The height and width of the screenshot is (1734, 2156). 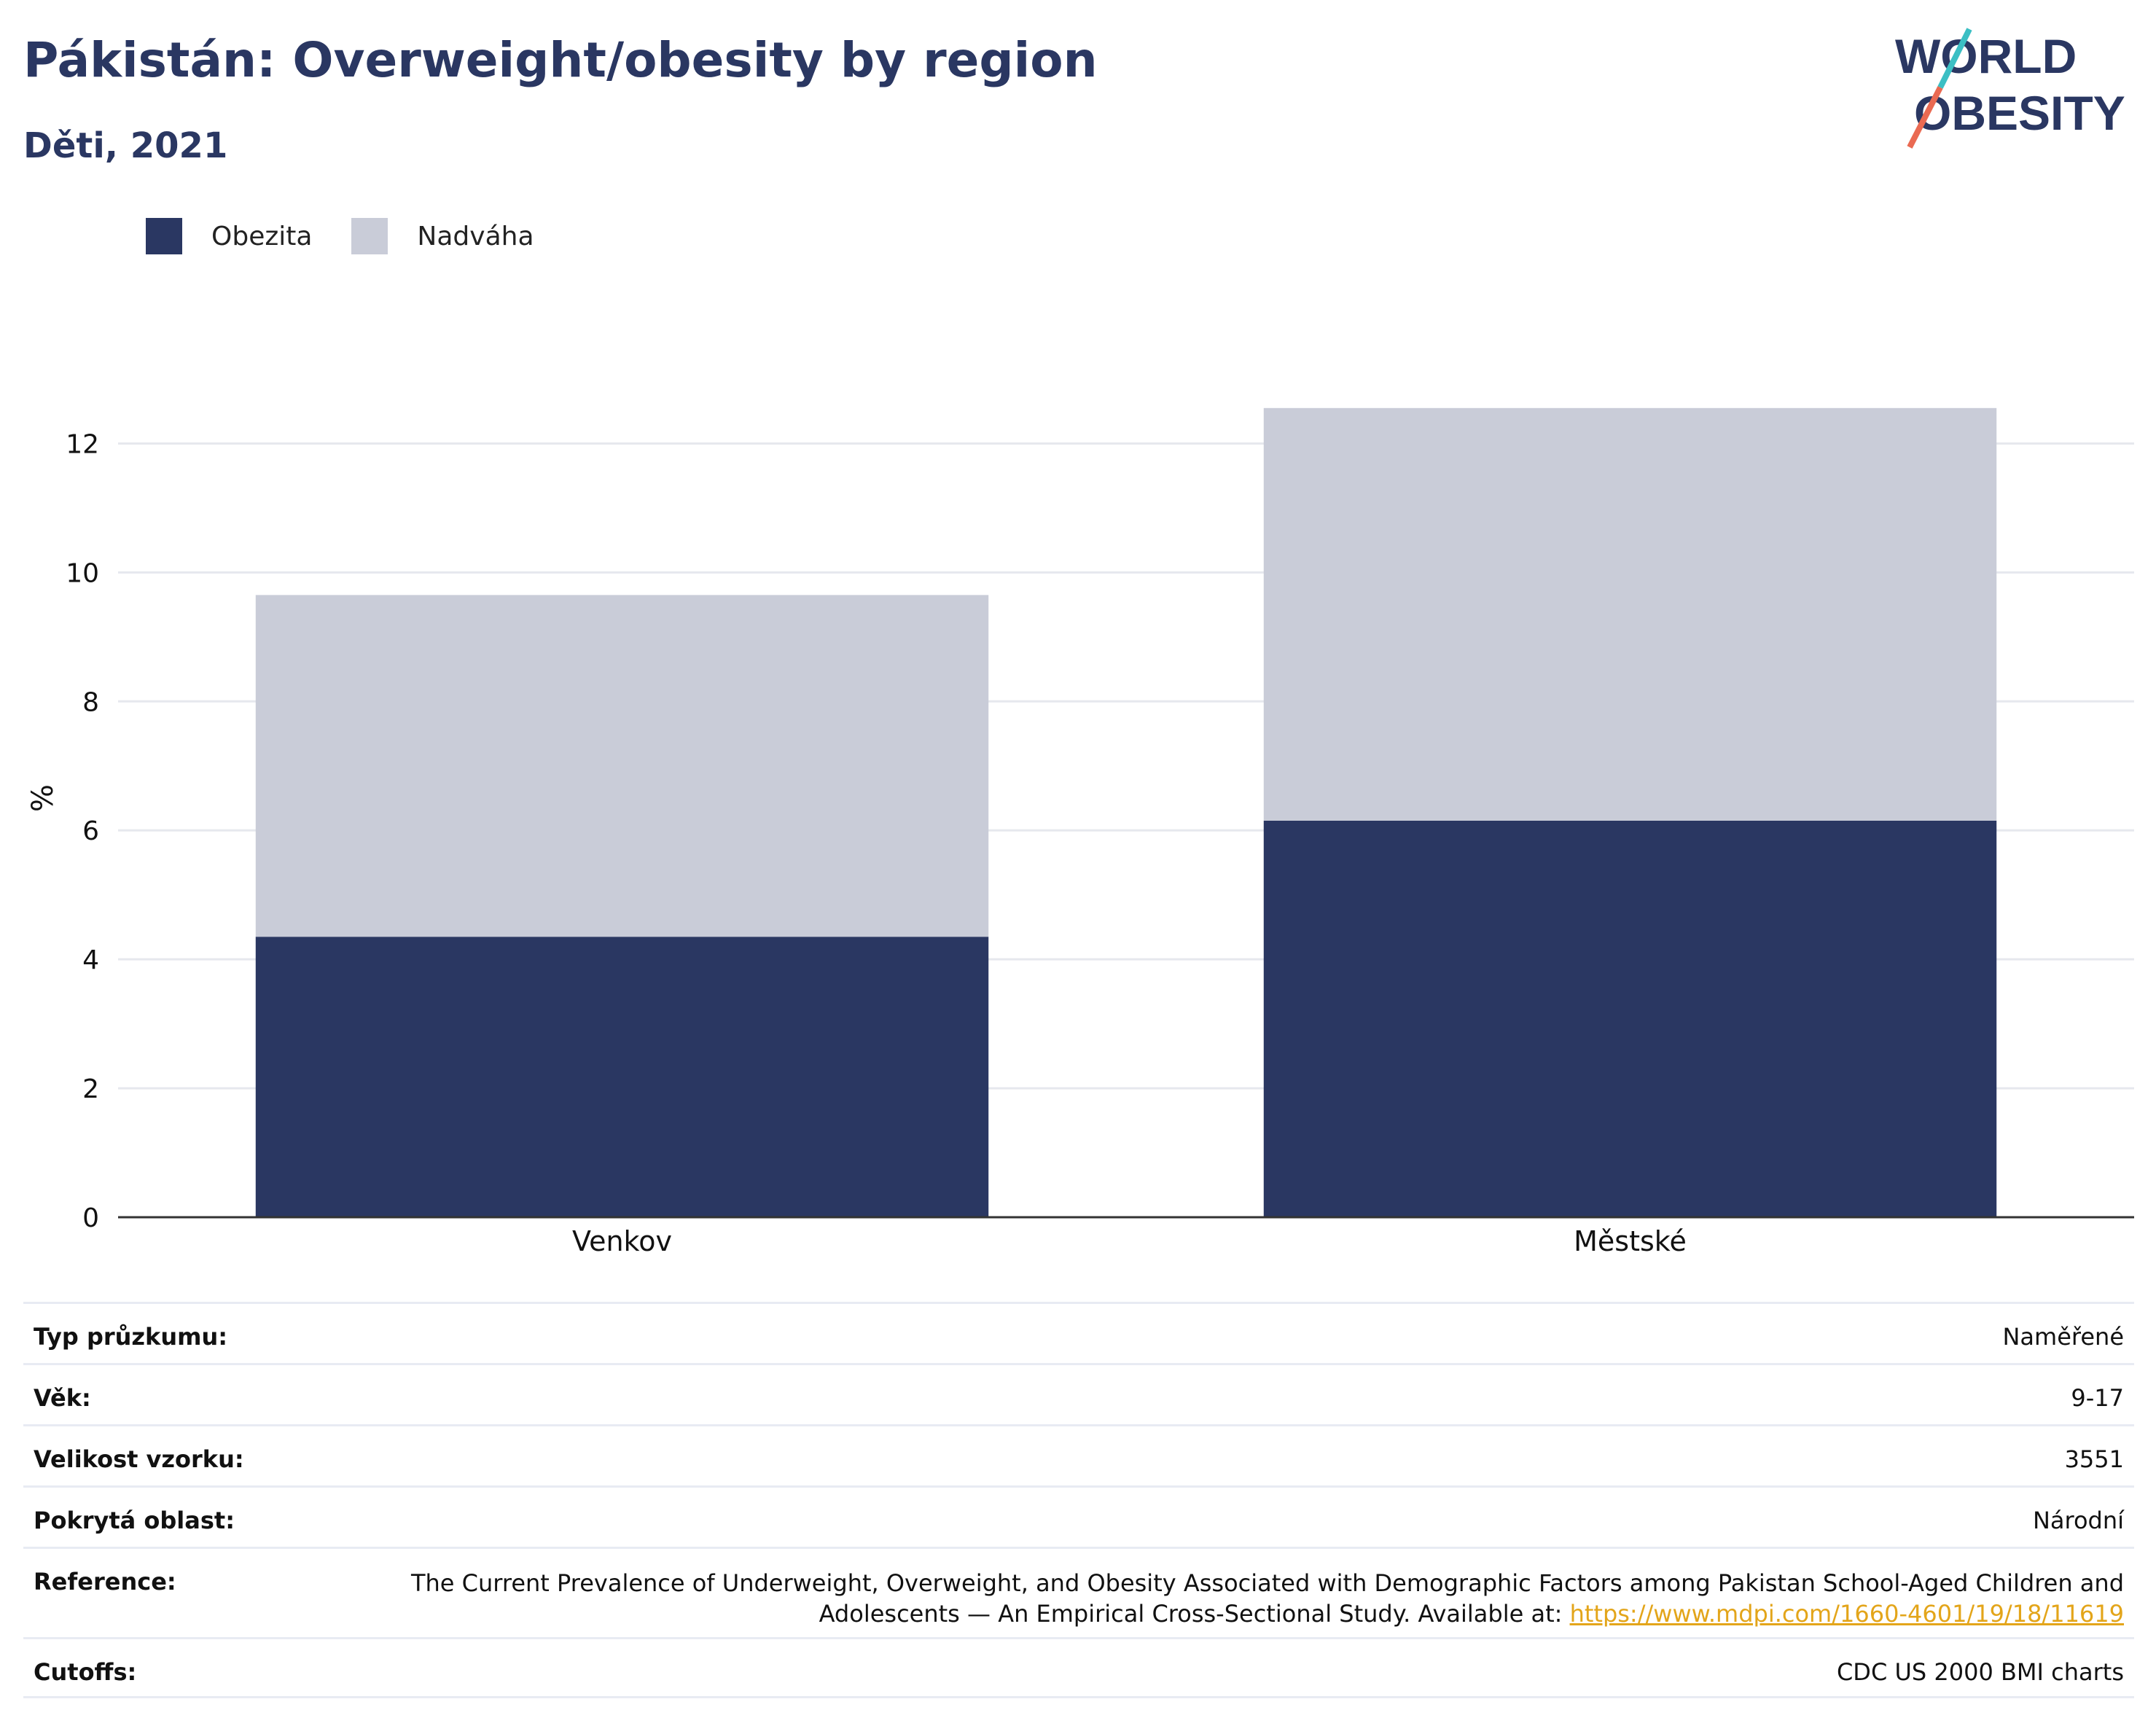 I want to click on meta-row-survey-type: Typ průzkumu: Naměřené, so click(x=1079, y=1332).